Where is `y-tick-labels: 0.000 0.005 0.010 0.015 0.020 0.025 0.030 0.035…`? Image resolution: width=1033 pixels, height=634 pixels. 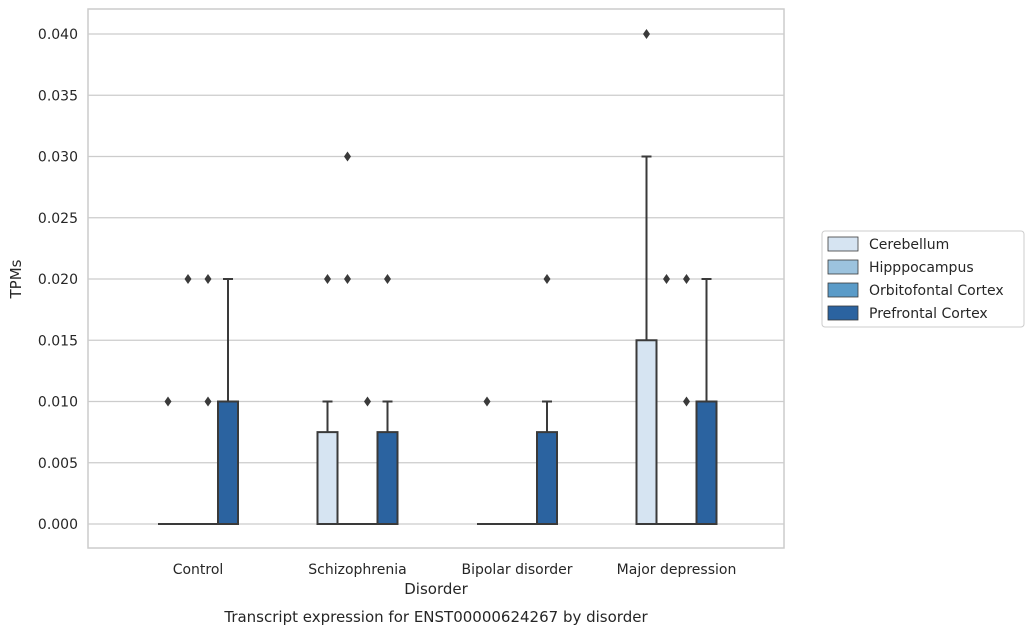 y-tick-labels: 0.000 0.005 0.010 0.015 0.020 0.025 0.030 0.035… is located at coordinates (58, 280).